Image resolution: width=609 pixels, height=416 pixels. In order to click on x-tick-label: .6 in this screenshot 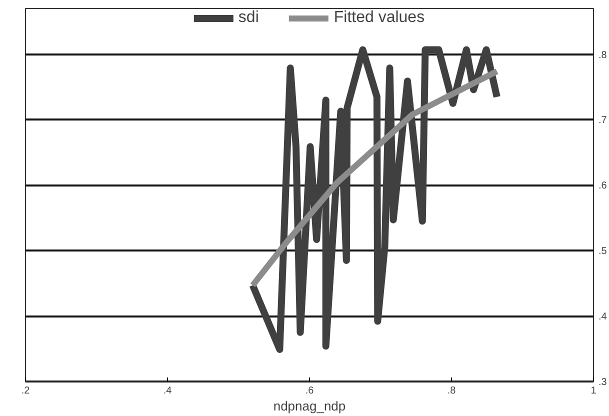, I will do `click(309, 391)`.